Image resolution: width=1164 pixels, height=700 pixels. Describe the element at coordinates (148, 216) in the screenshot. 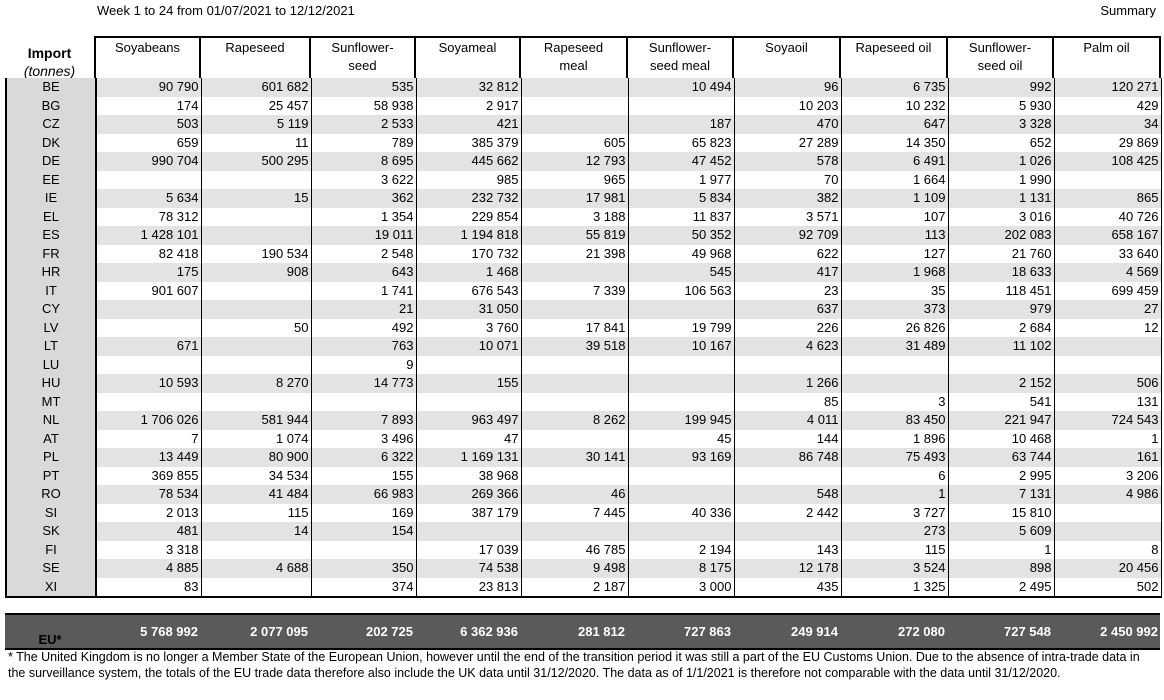

I see `cell: 78 312` at that location.